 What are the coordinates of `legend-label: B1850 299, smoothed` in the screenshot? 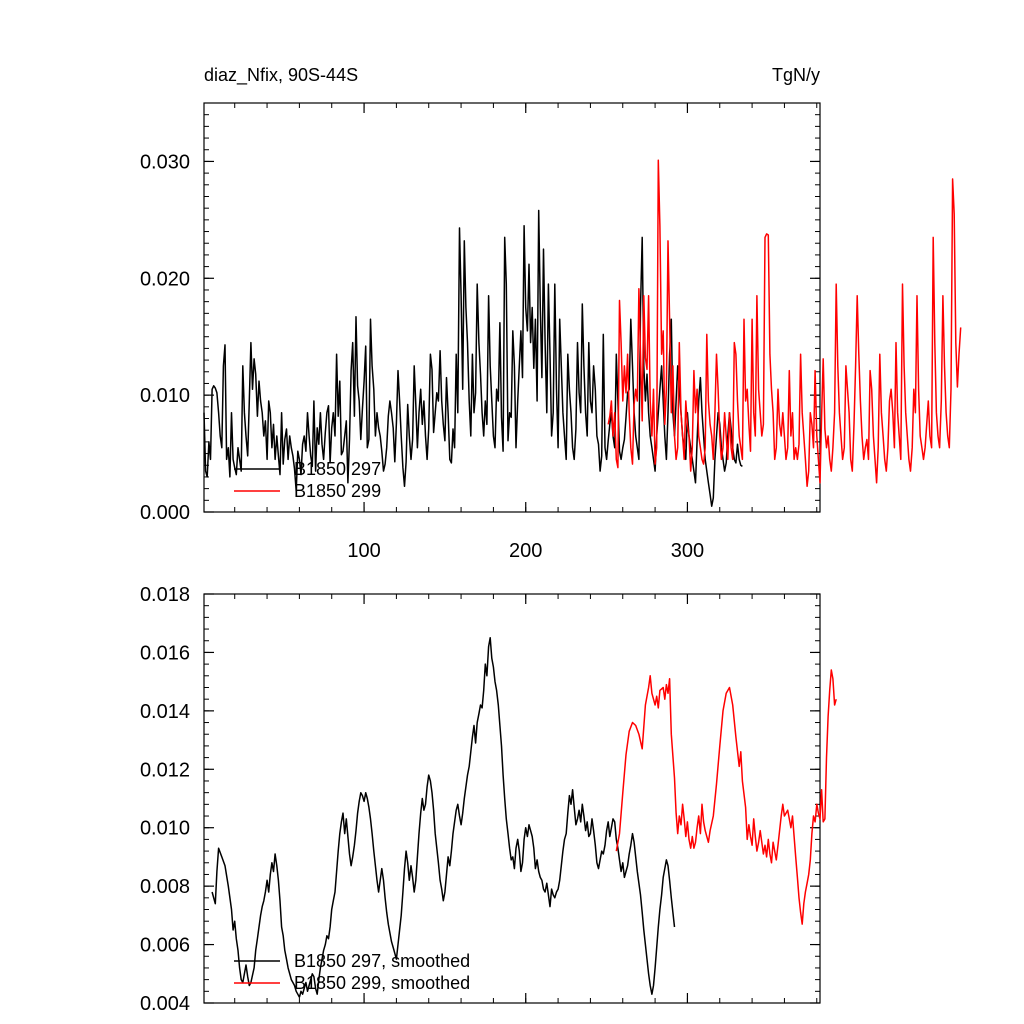 It's located at (382, 983).